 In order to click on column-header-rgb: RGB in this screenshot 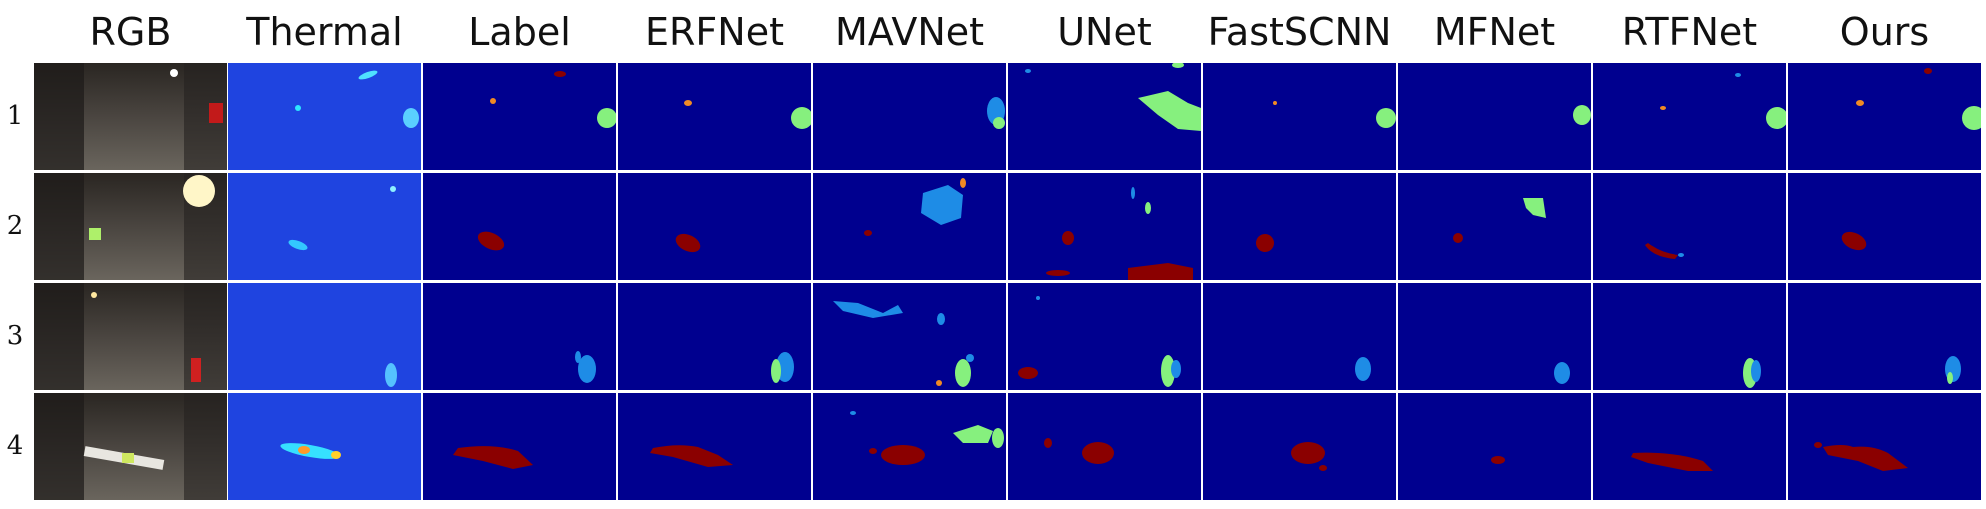, I will do `click(130, 32)`.